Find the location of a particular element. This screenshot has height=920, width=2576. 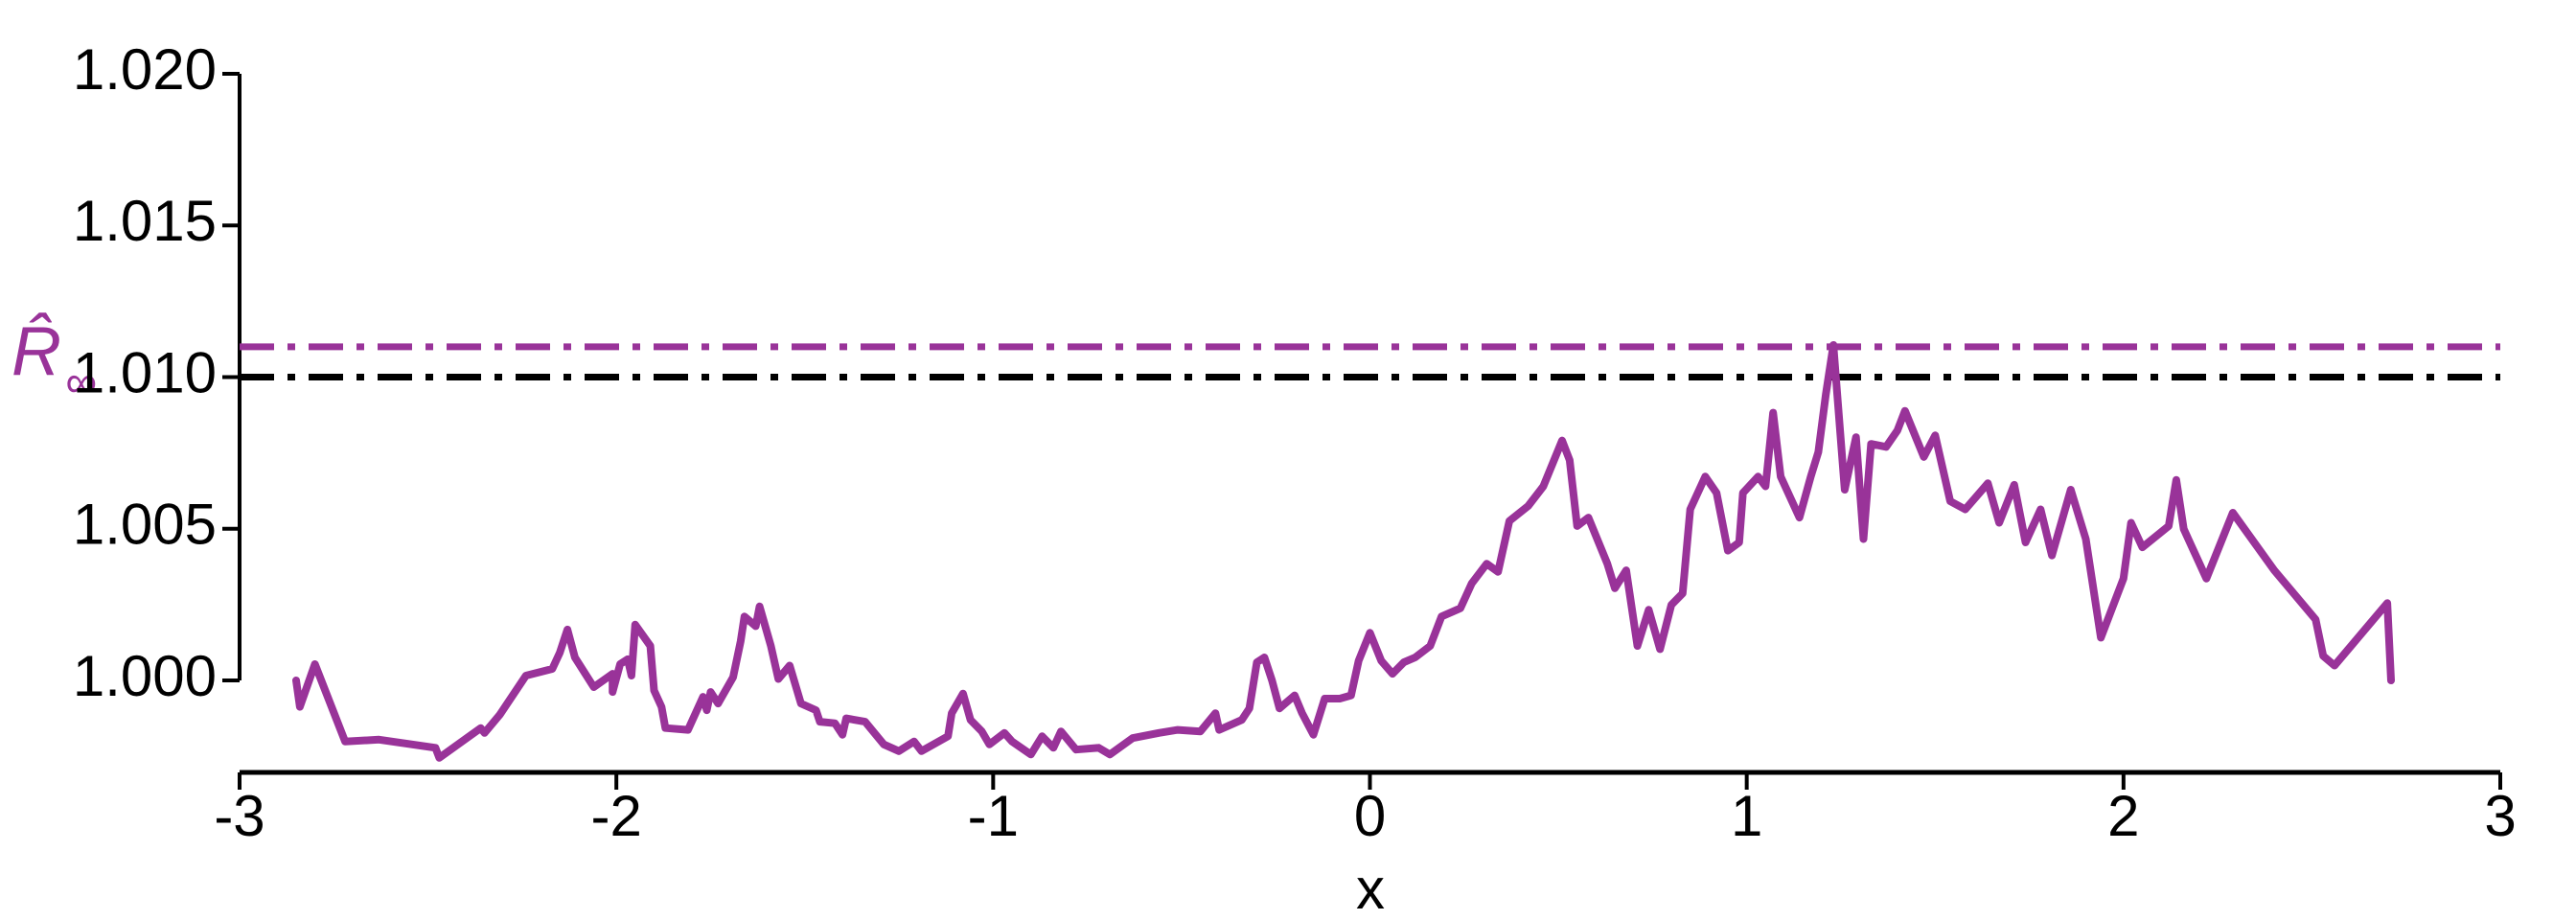

x-tick-label: -1 is located at coordinates (993, 816).